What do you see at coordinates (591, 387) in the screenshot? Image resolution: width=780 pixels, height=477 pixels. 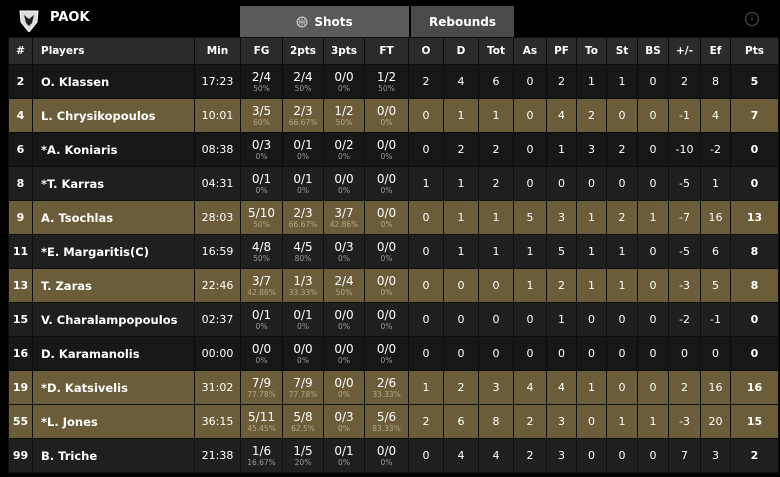 I see `cell-to: 1` at bounding box center [591, 387].